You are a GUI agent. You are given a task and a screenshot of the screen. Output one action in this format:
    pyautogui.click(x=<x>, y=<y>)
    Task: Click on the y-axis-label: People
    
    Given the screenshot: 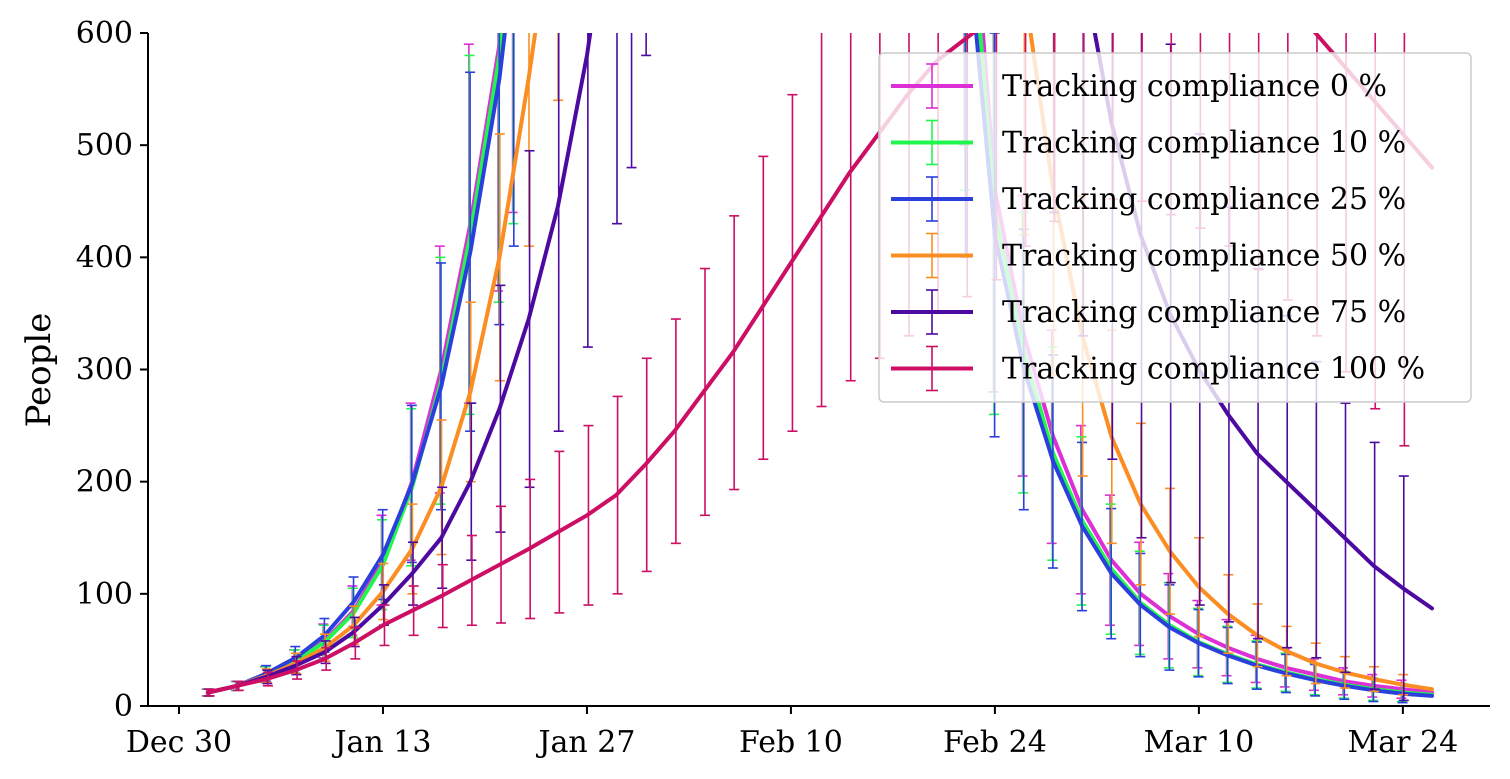 What is the action you would take?
    pyautogui.click(x=39, y=370)
    